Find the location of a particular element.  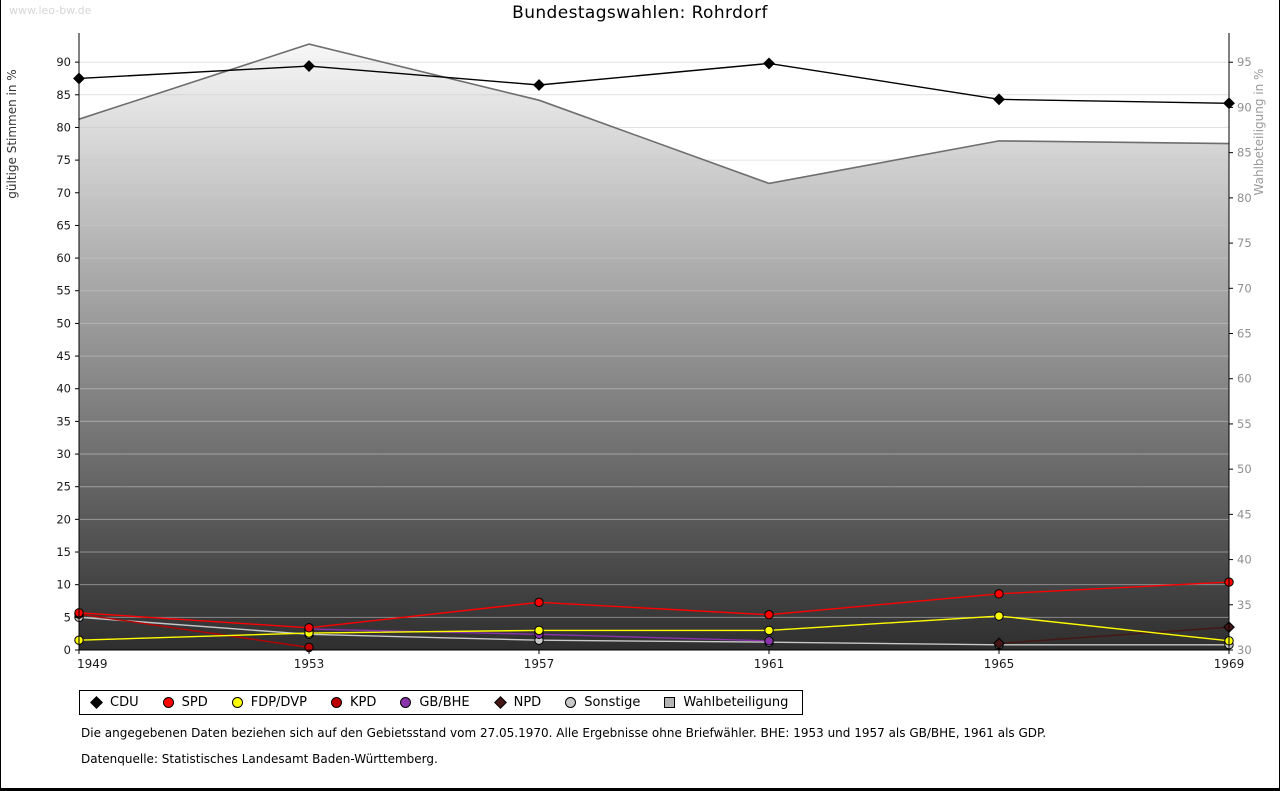

svg-text: 1961 is located at coordinates (769, 664).